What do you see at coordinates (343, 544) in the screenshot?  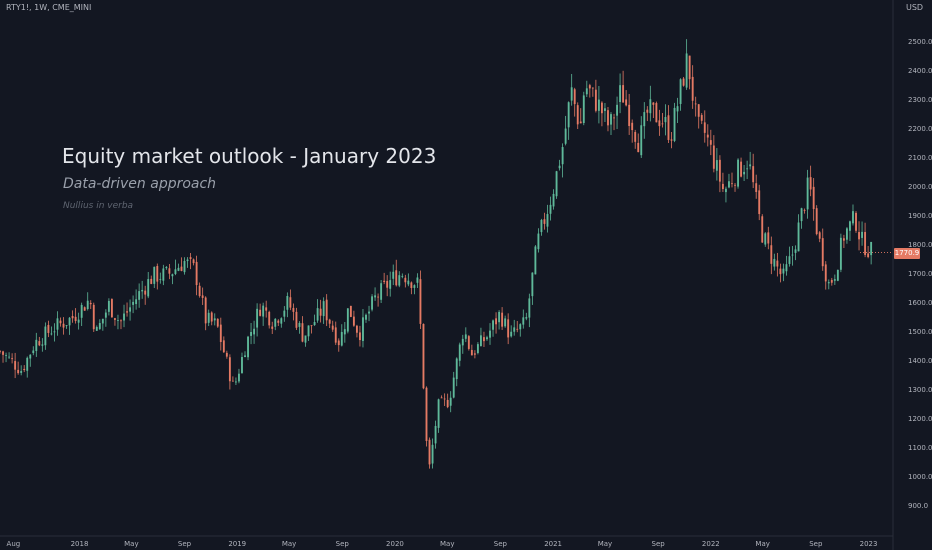 I see `time-tick-label: Sep` at bounding box center [343, 544].